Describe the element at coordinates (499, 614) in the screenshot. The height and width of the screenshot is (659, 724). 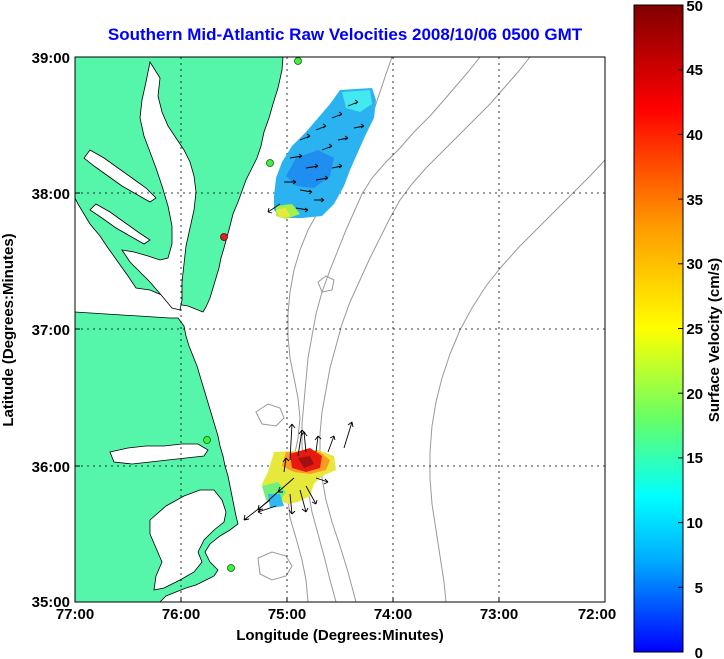
I see `x-tick-label: 73:00` at that location.